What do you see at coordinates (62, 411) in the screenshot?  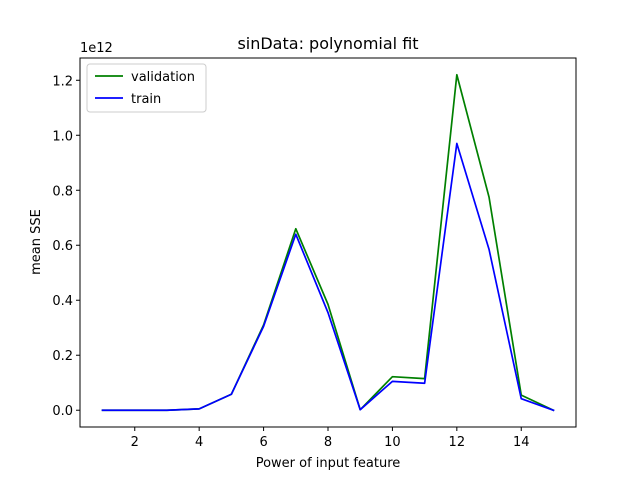 I see `y-tick-label: 0.0` at bounding box center [62, 411].